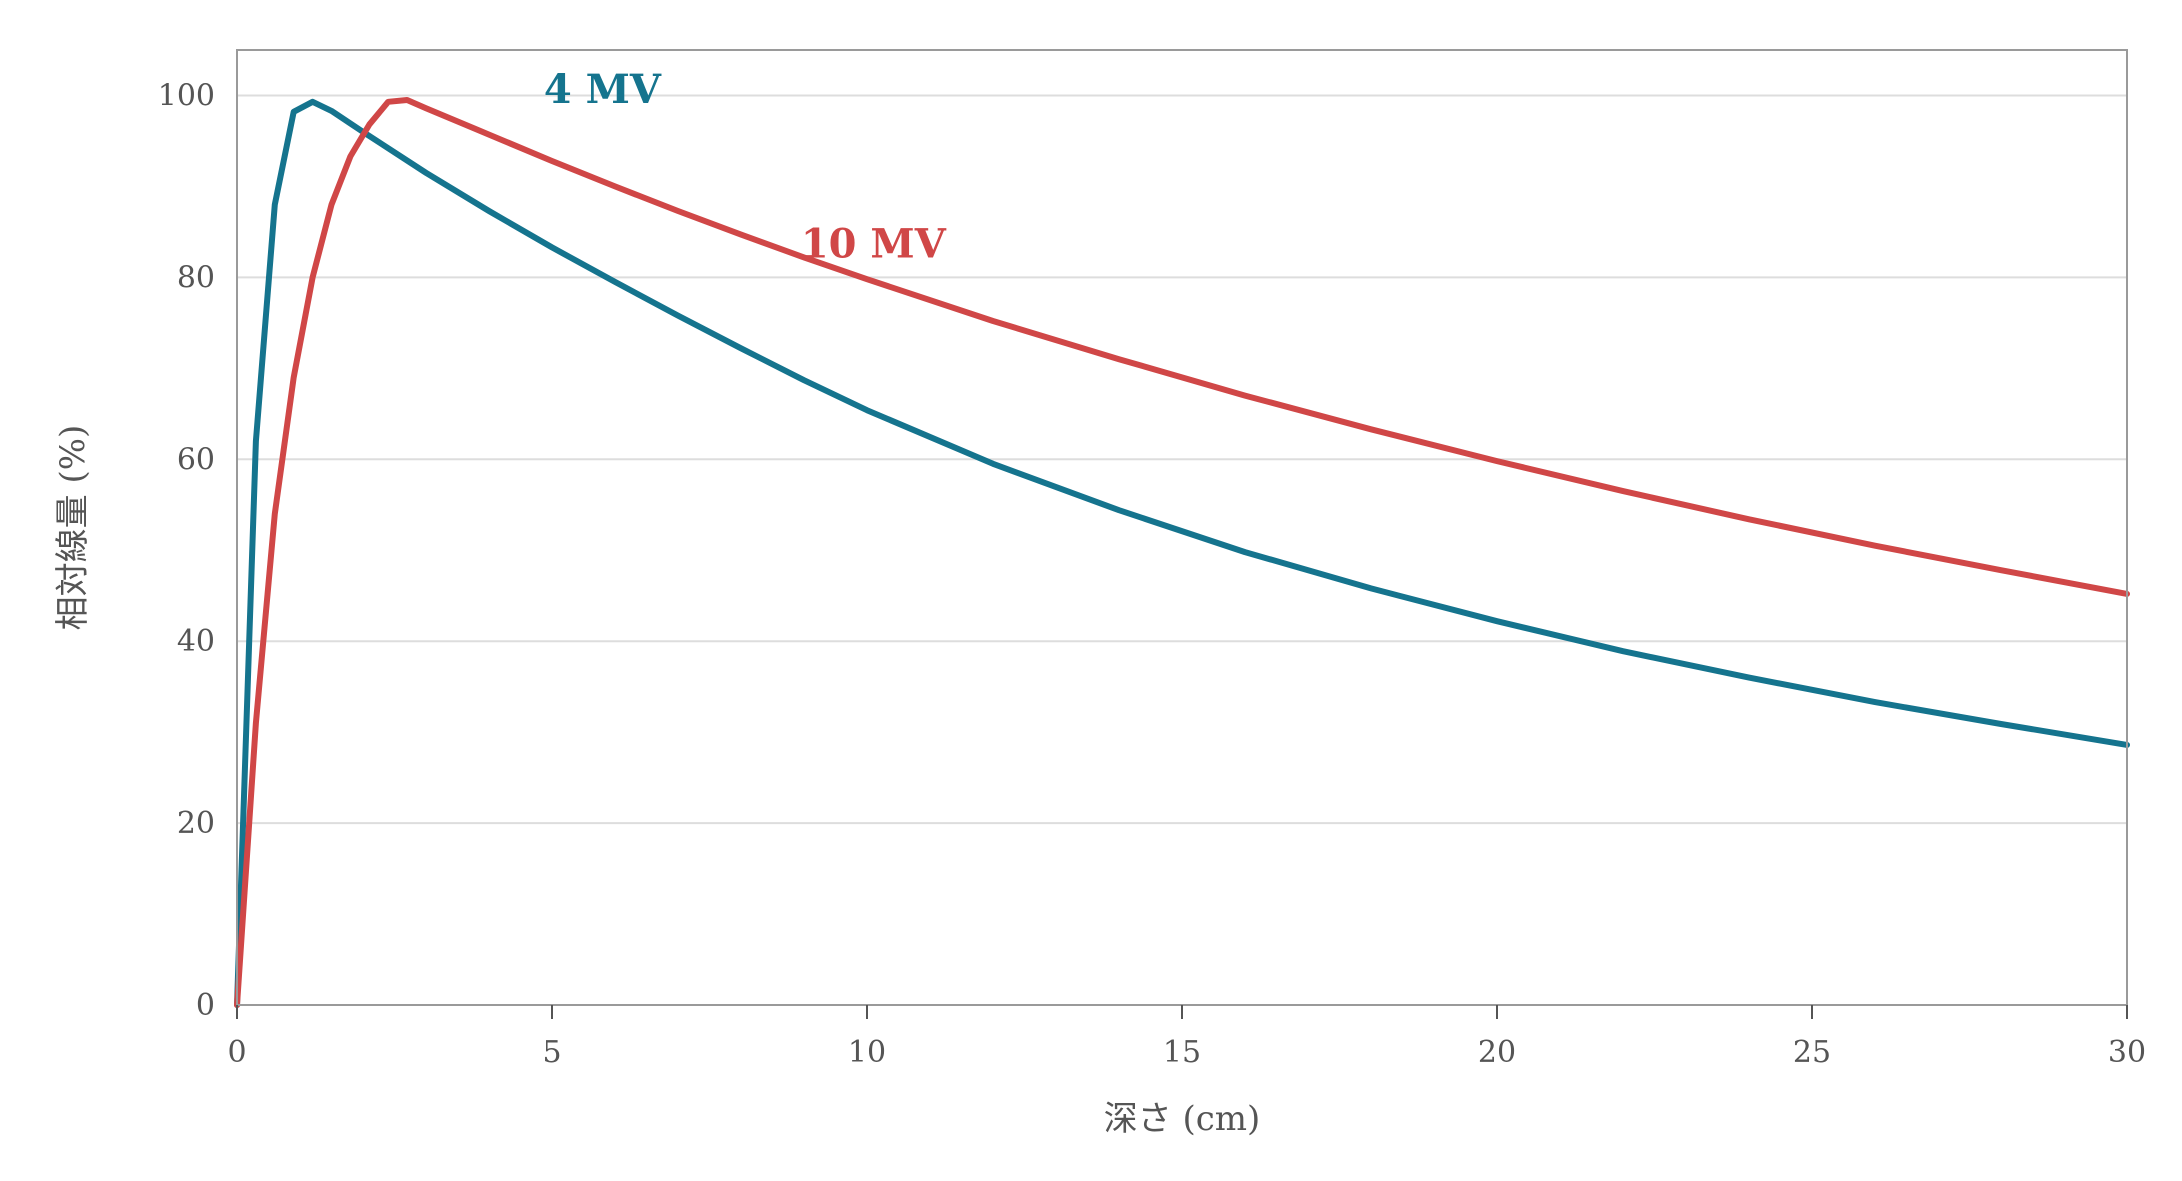 Image resolution: width=2182 pixels, height=1181 pixels. I want to click on x-tick-label: 25, so click(1812, 1052).